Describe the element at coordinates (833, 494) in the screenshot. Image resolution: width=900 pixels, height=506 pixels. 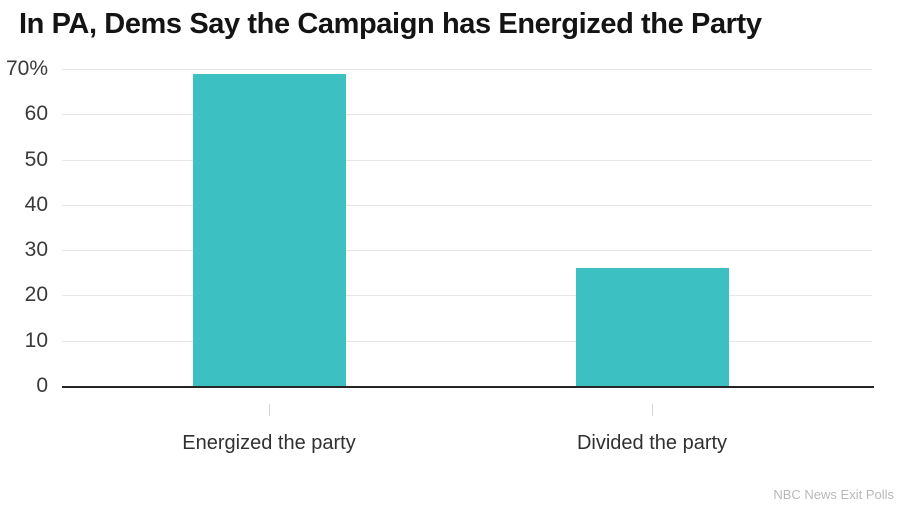
I see `source-credit: NBC News Exit Polls` at that location.